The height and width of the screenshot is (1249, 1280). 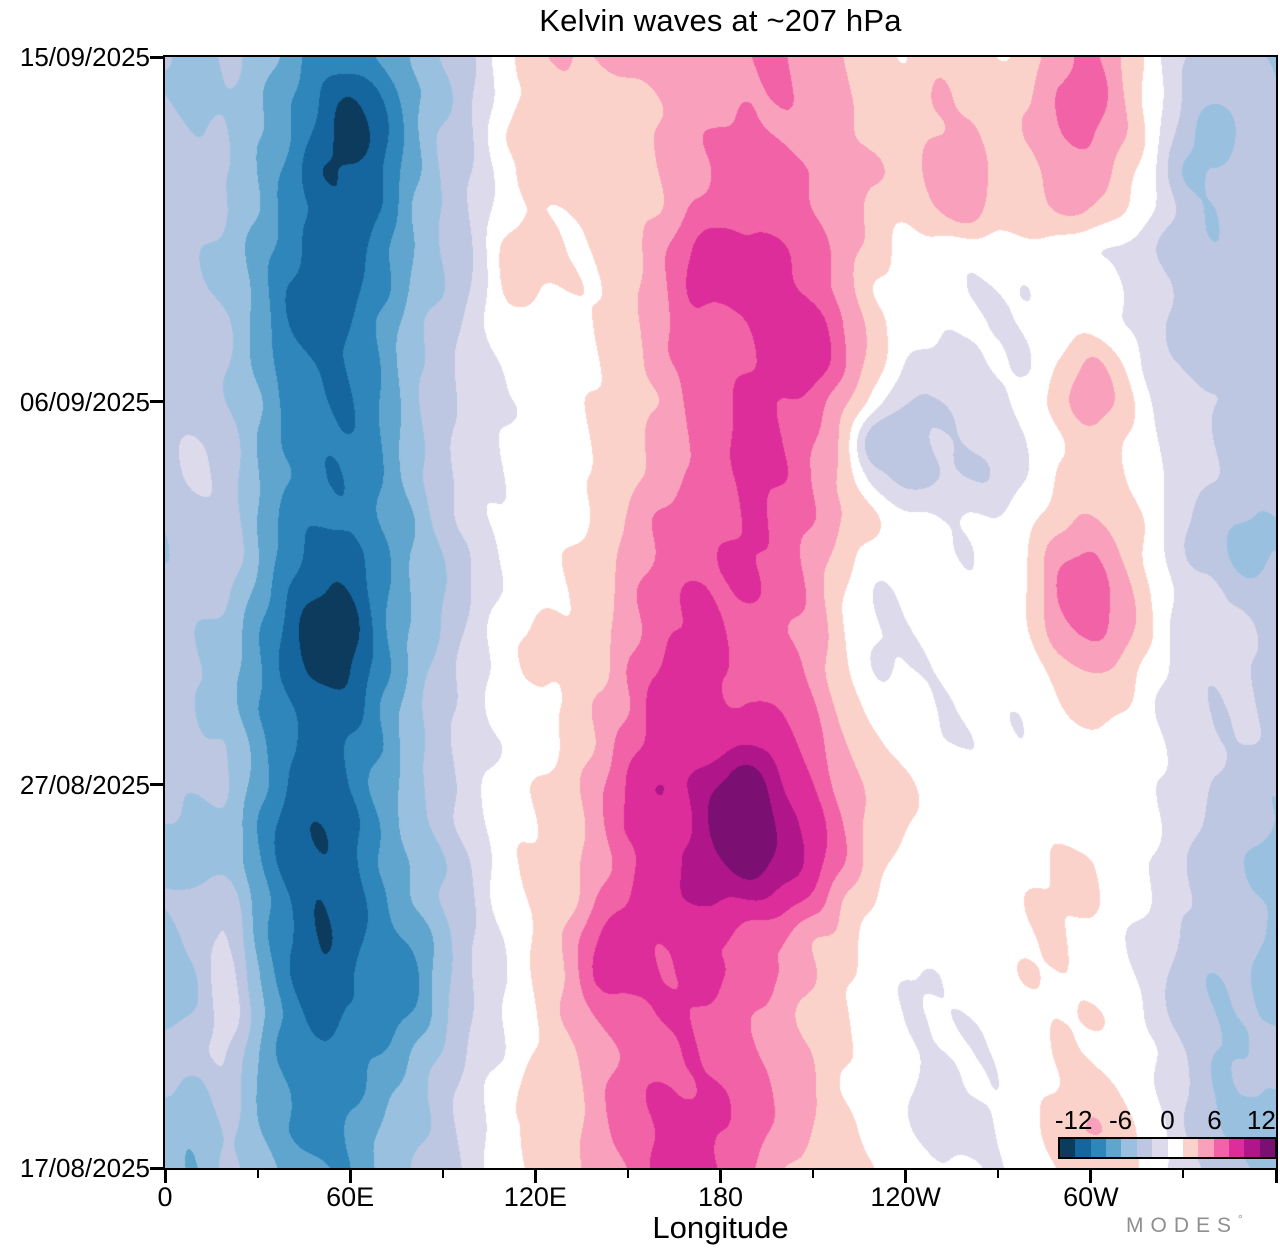 I want to click on modes-logo-text: MODES, so click(x=1182, y=1225).